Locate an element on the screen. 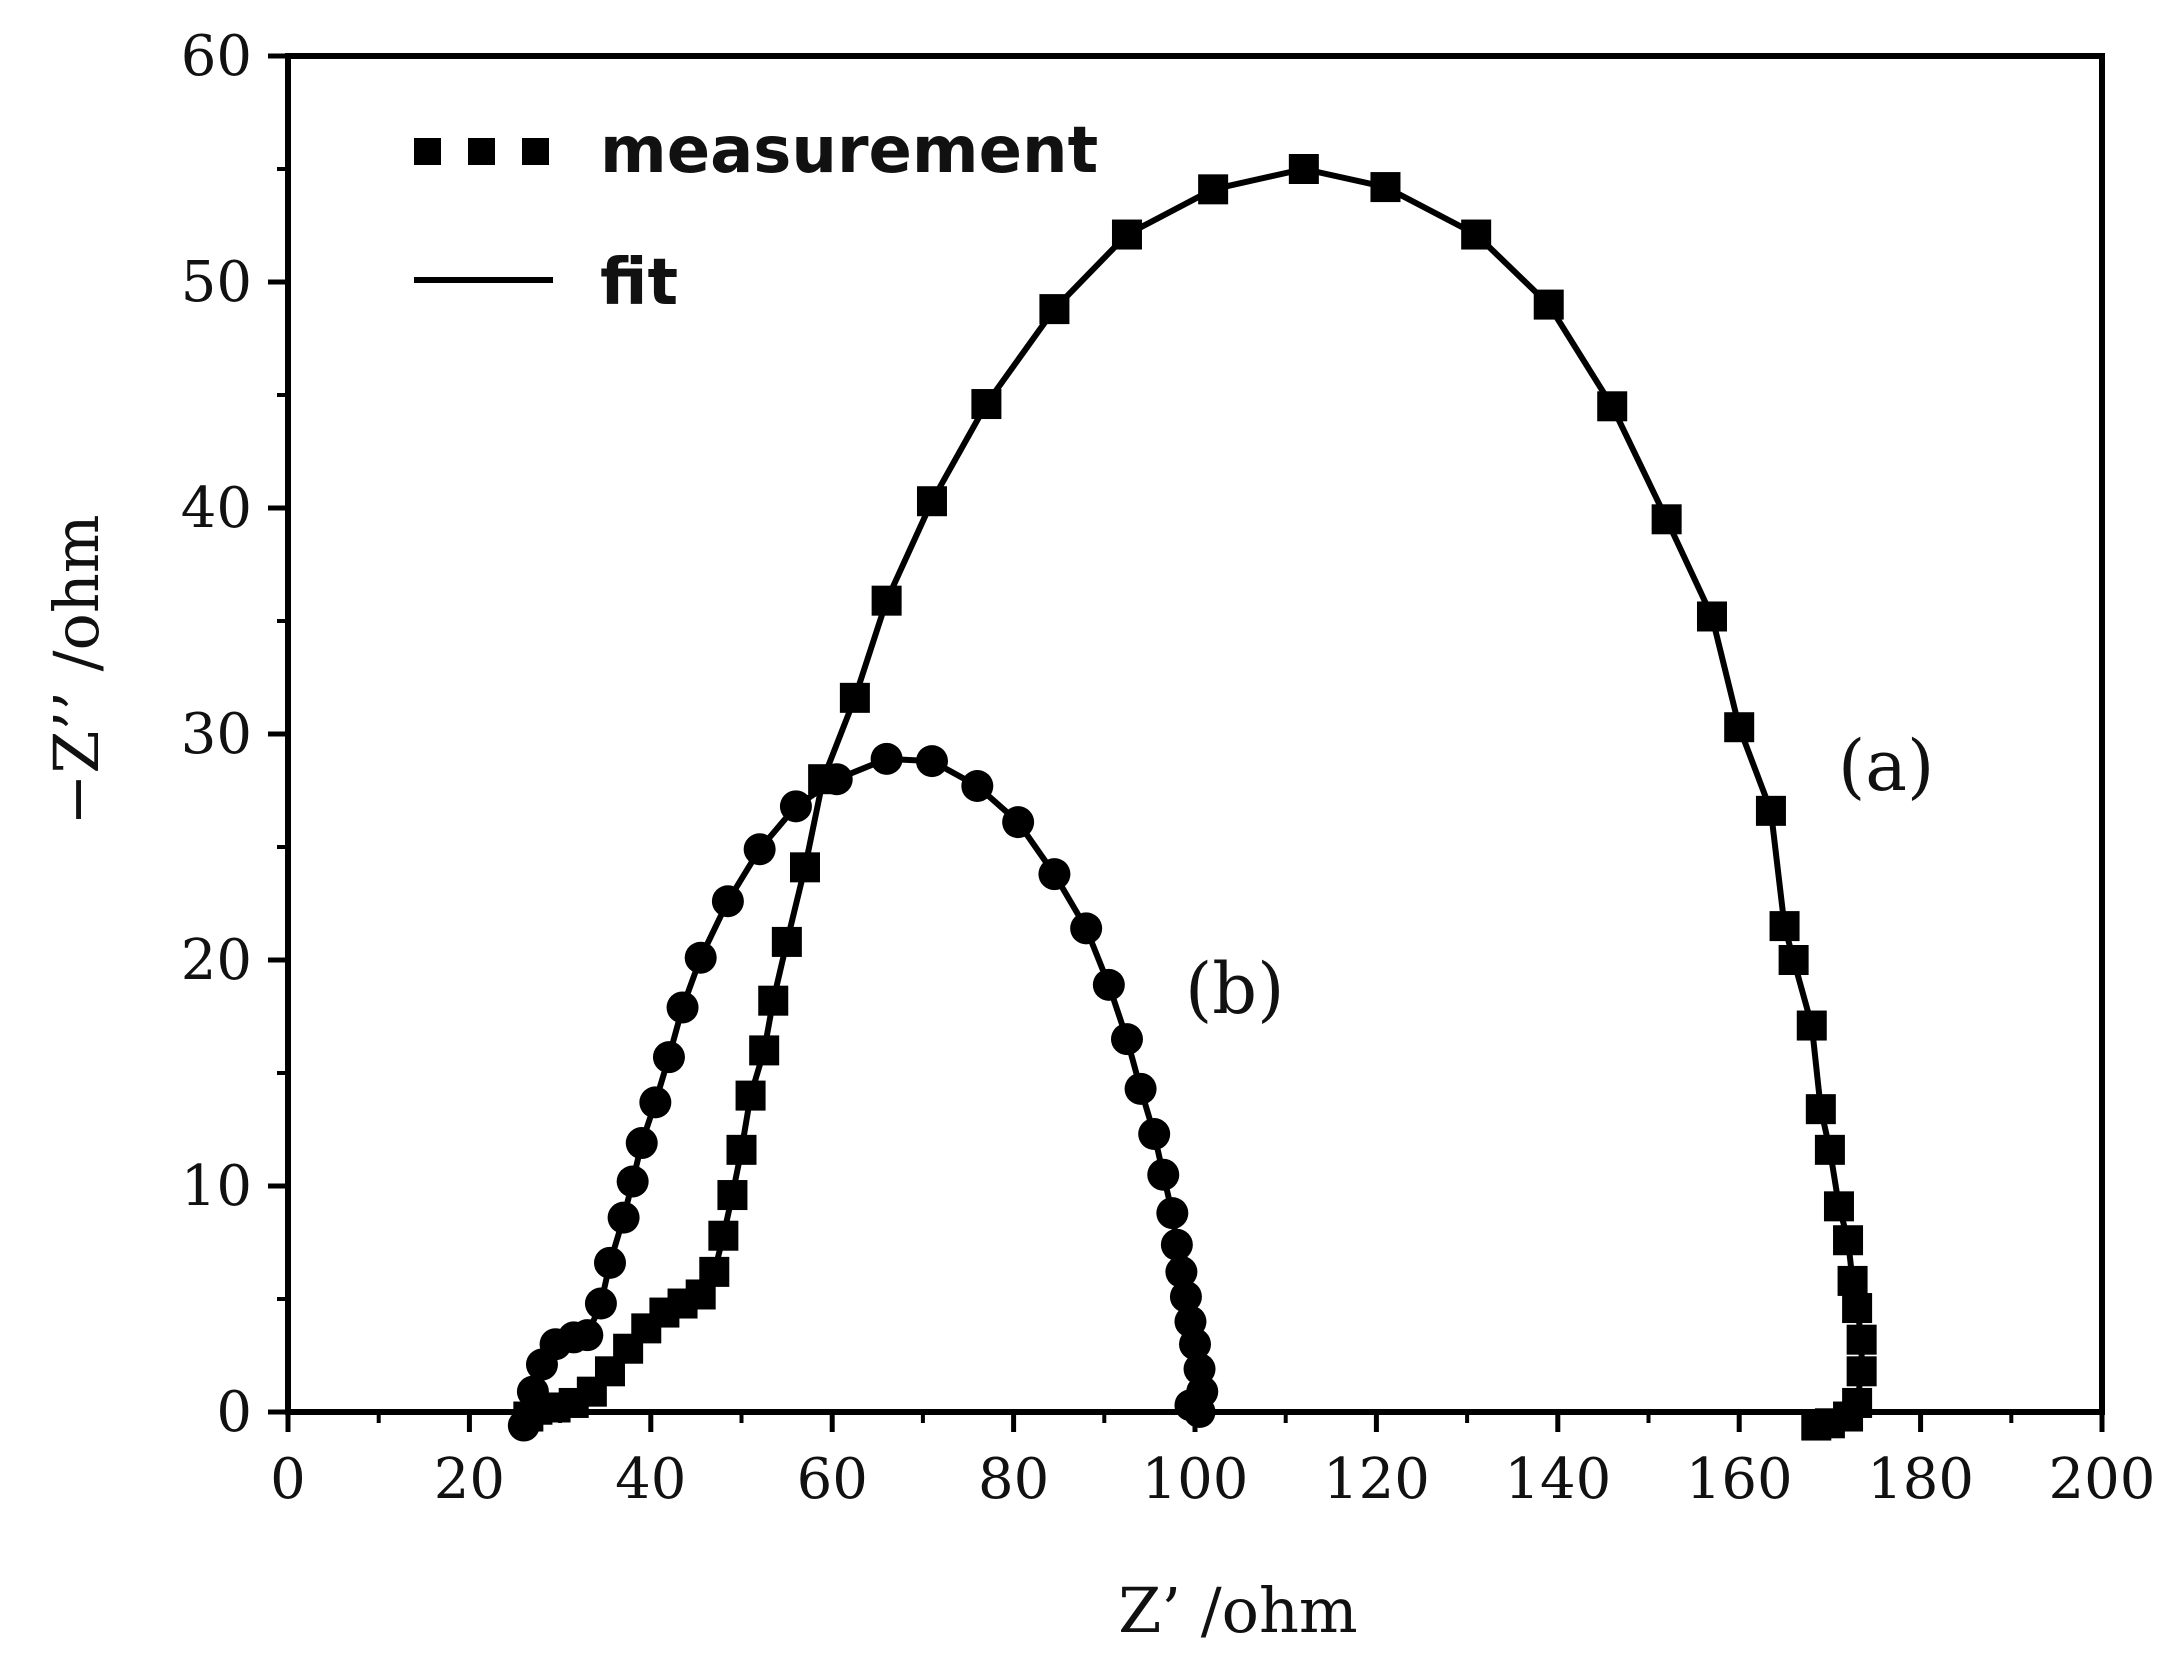 This screenshot has width=2168, height=1666. y-tick-label: 20 is located at coordinates (216, 960).